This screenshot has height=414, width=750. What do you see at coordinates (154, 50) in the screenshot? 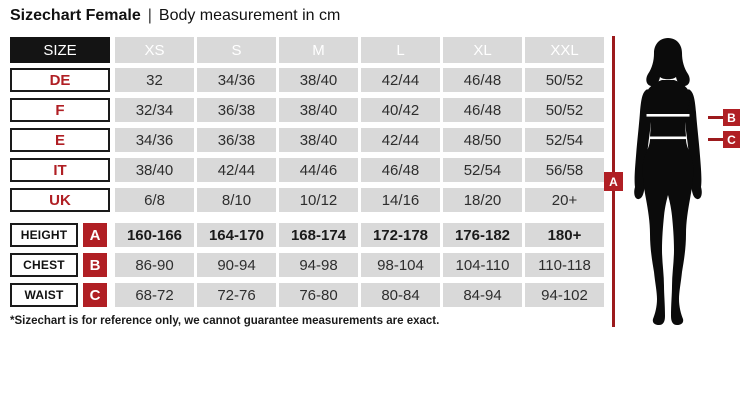
I see `header-col-xs: XS` at bounding box center [154, 50].